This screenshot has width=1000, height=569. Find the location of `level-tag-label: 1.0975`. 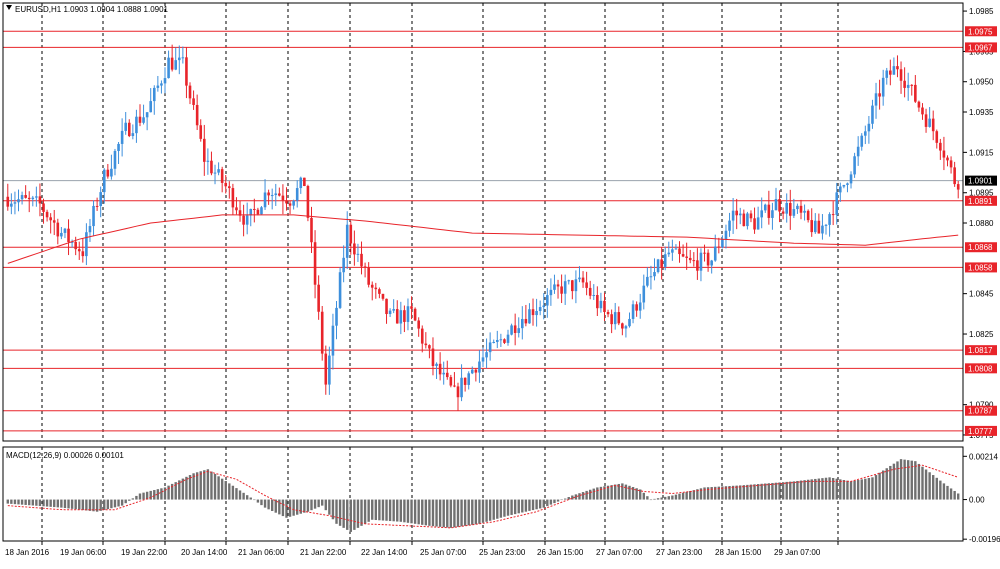

level-tag-label: 1.0975 is located at coordinates (980, 31).